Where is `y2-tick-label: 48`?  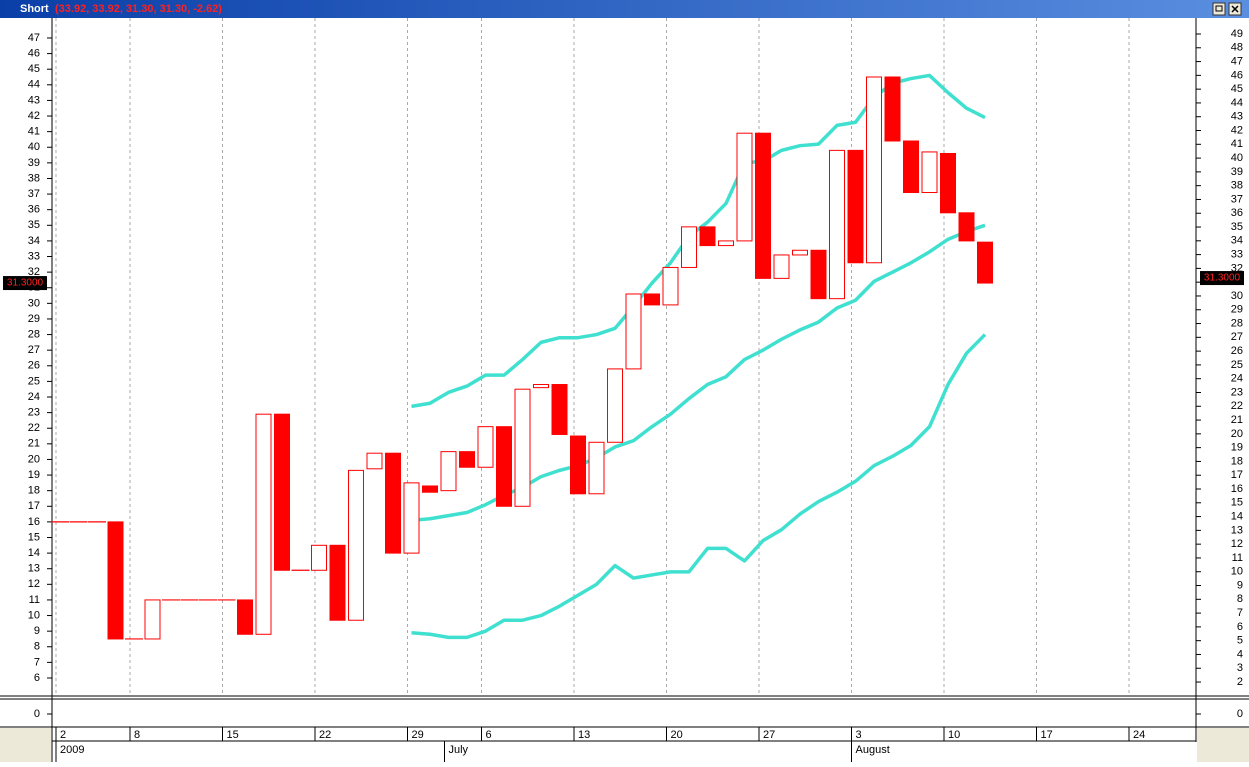 y2-tick-label: 48 is located at coordinates (1237, 48).